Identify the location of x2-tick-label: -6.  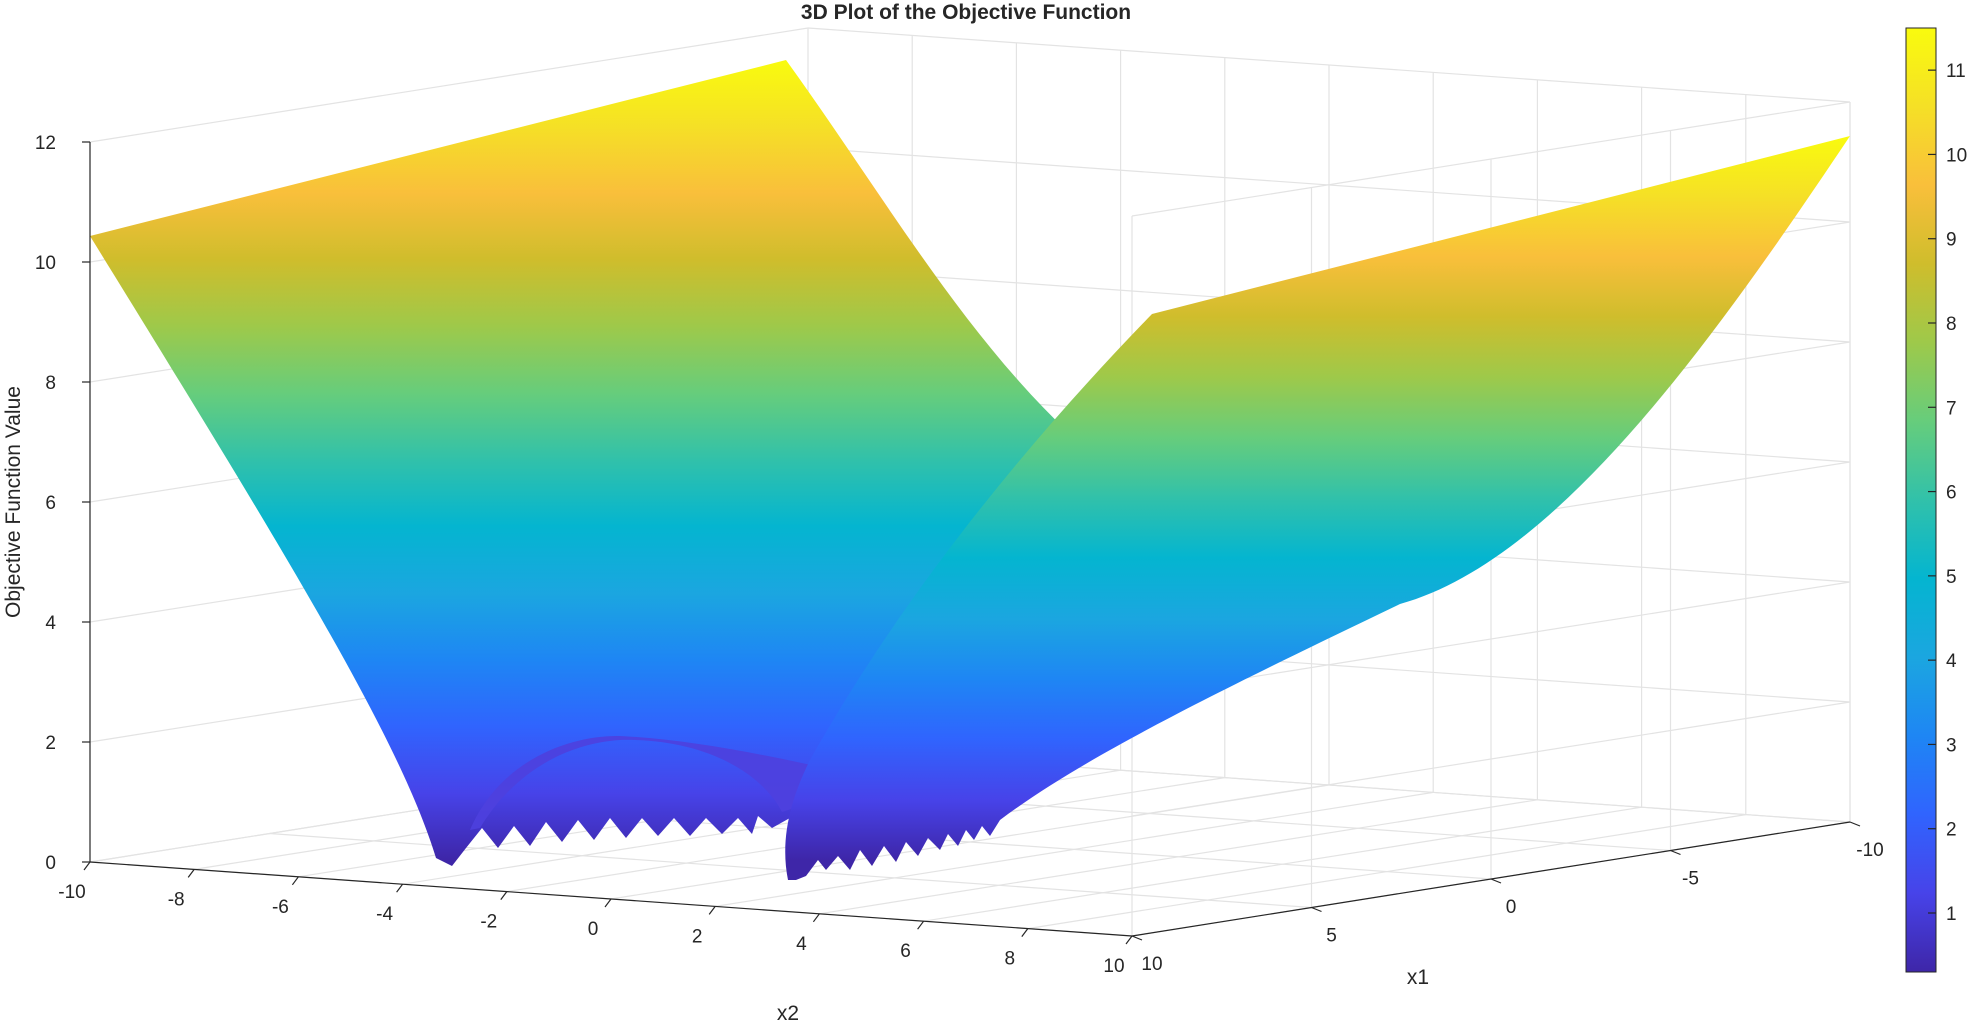
(280, 907).